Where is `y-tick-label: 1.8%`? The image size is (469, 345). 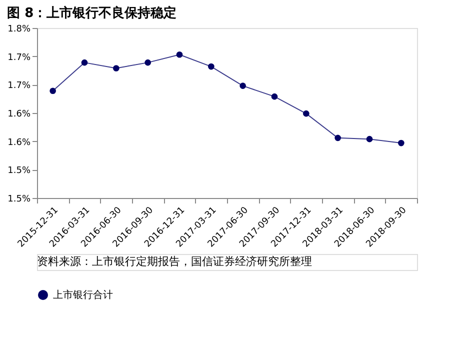 y-tick-label: 1.8% is located at coordinates (19, 29).